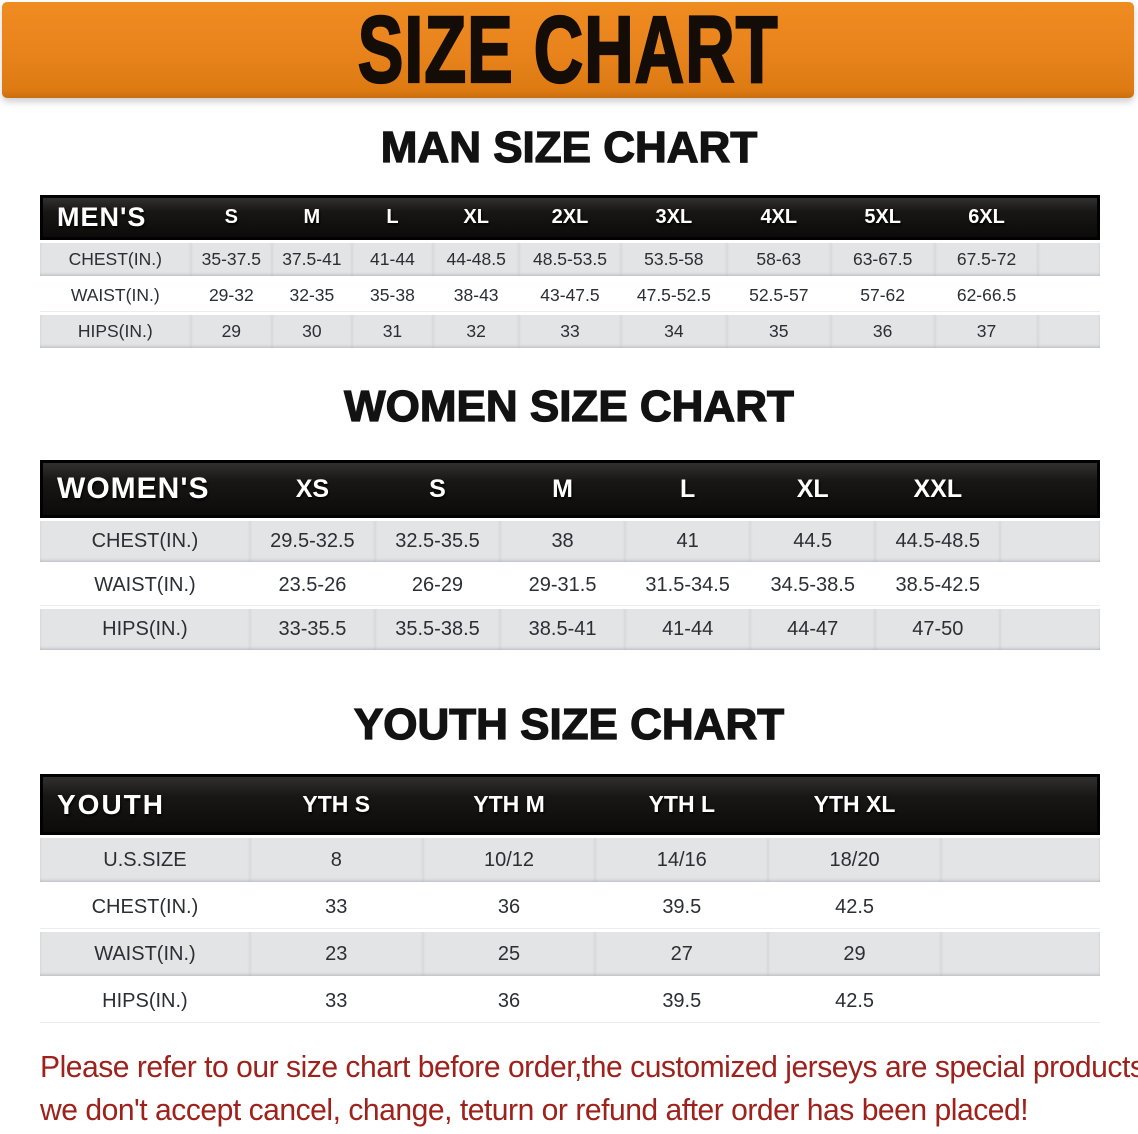  Describe the element at coordinates (231, 331) in the screenshot. I see `cell-value: 29` at that location.